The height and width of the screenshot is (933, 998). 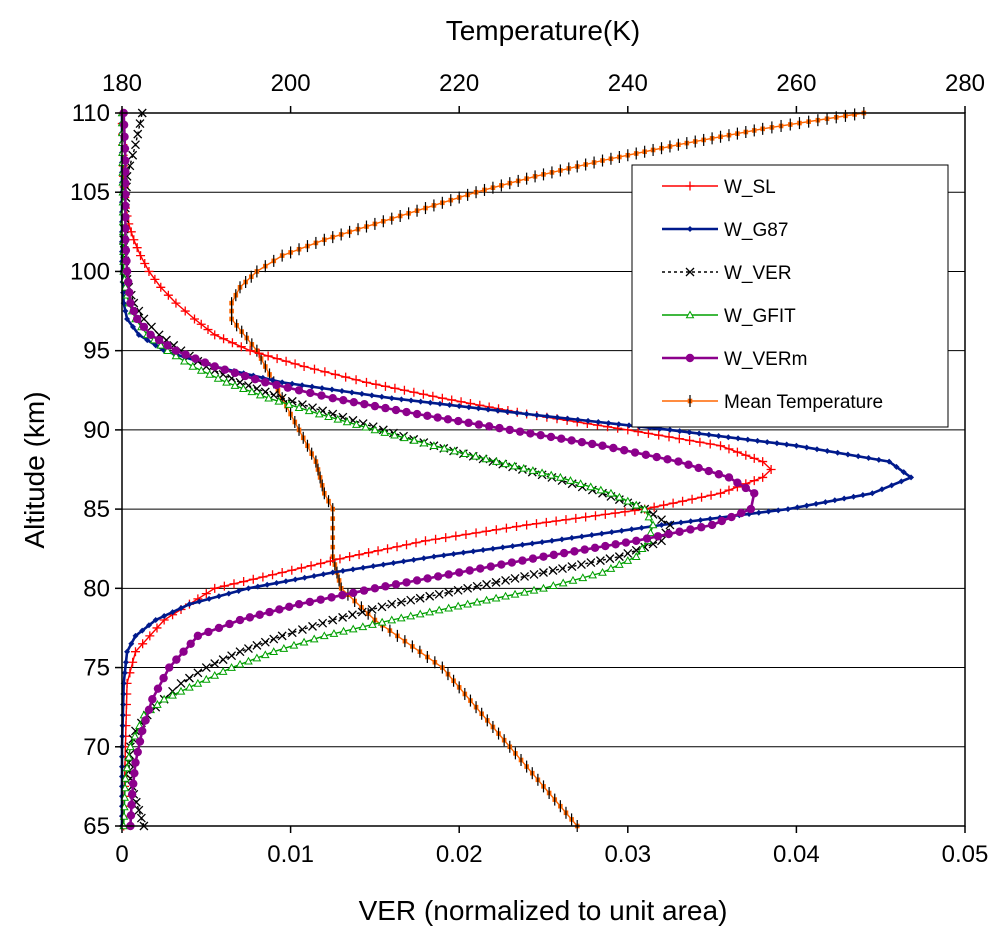 What do you see at coordinates (543, 30) in the screenshot?
I see `x-axis-title-top: Temperature(K)` at bounding box center [543, 30].